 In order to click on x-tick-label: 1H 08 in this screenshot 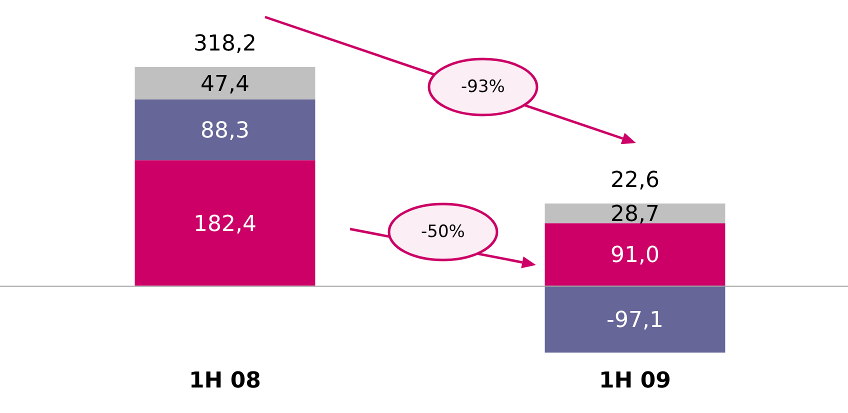, I will do `click(225, 381)`.